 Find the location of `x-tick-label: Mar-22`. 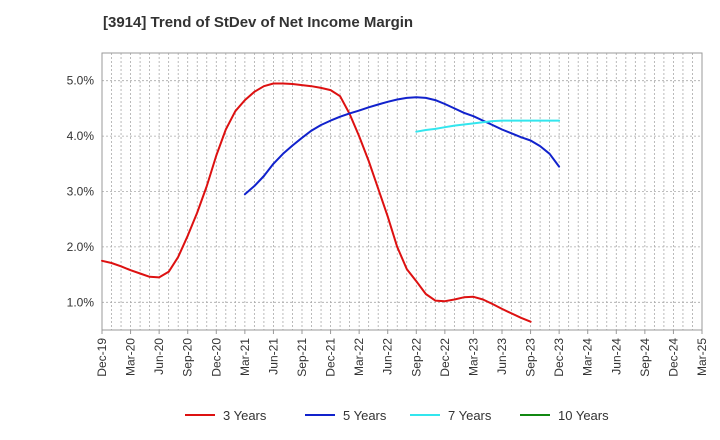

x-tick-label: Mar-22 is located at coordinates (359, 357).